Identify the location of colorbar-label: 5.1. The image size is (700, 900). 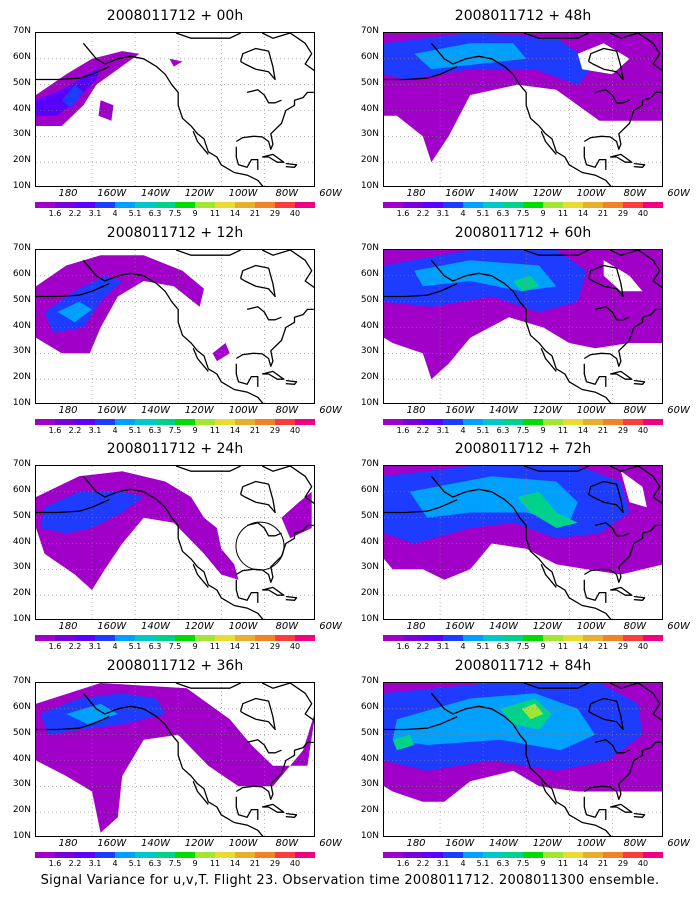
(135, 646).